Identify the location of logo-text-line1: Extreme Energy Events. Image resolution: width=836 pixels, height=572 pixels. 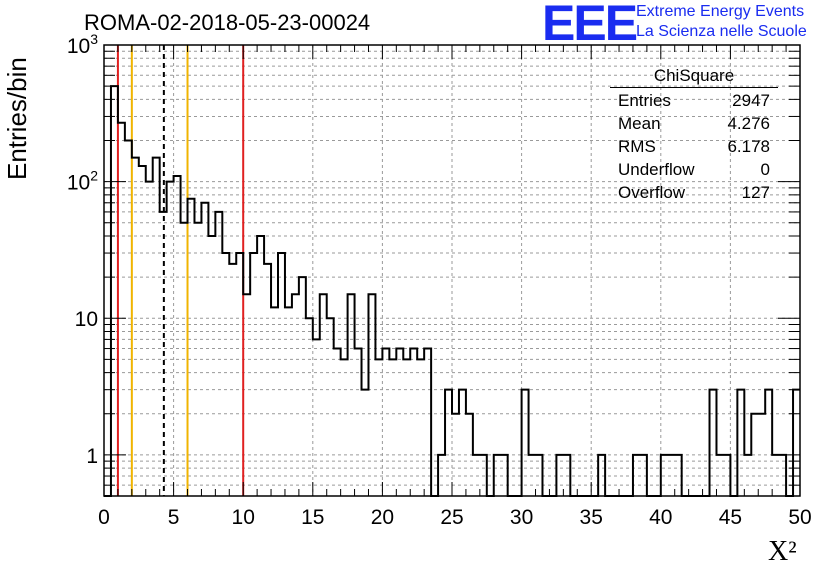
(720, 11).